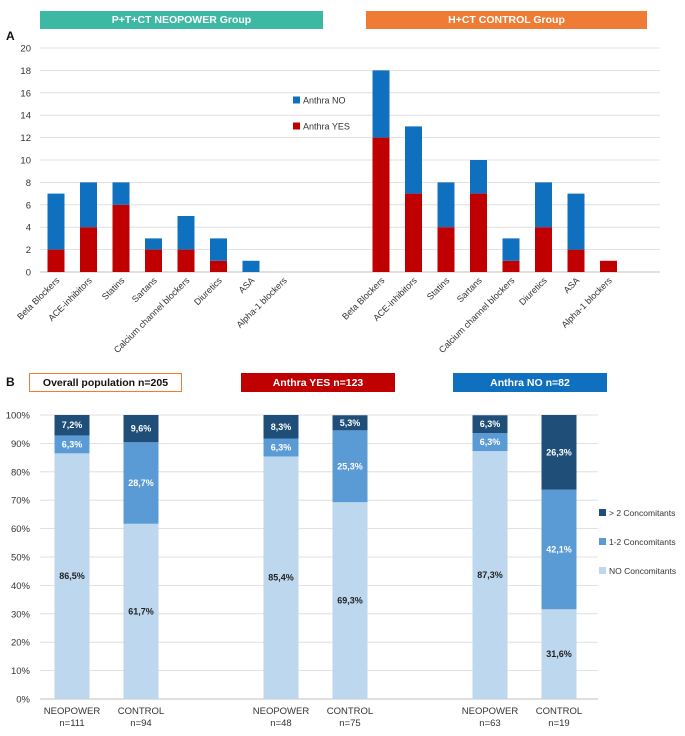 Image resolution: width=685 pixels, height=736 pixels. What do you see at coordinates (489, 723) in the screenshot?
I see `x-category-n-label: n=63` at bounding box center [489, 723].